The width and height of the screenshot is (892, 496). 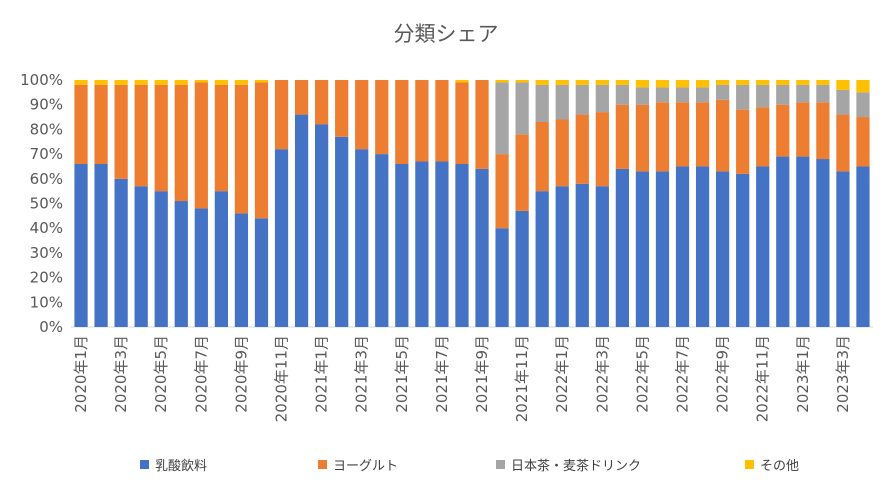 What do you see at coordinates (46, 228) in the screenshot?
I see `y-tick-label: 40%` at bounding box center [46, 228].